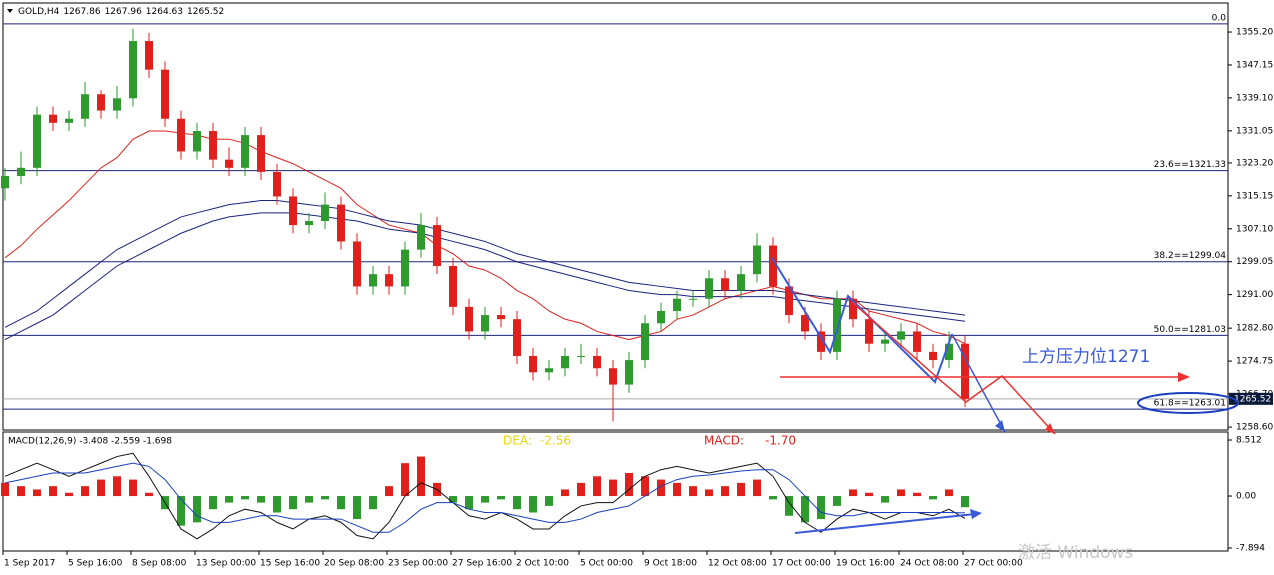  I want to click on macd-divergence-line, so click(885, 523).